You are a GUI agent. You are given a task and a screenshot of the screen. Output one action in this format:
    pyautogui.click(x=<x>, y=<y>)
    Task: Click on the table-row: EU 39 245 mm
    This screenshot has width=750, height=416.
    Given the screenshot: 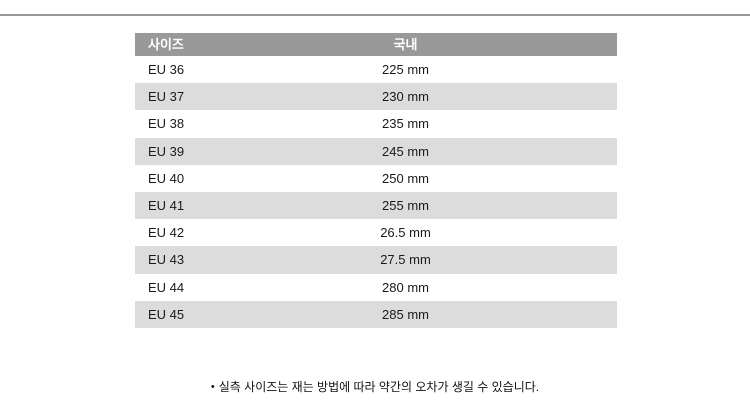 What is the action you would take?
    pyautogui.click(x=376, y=151)
    